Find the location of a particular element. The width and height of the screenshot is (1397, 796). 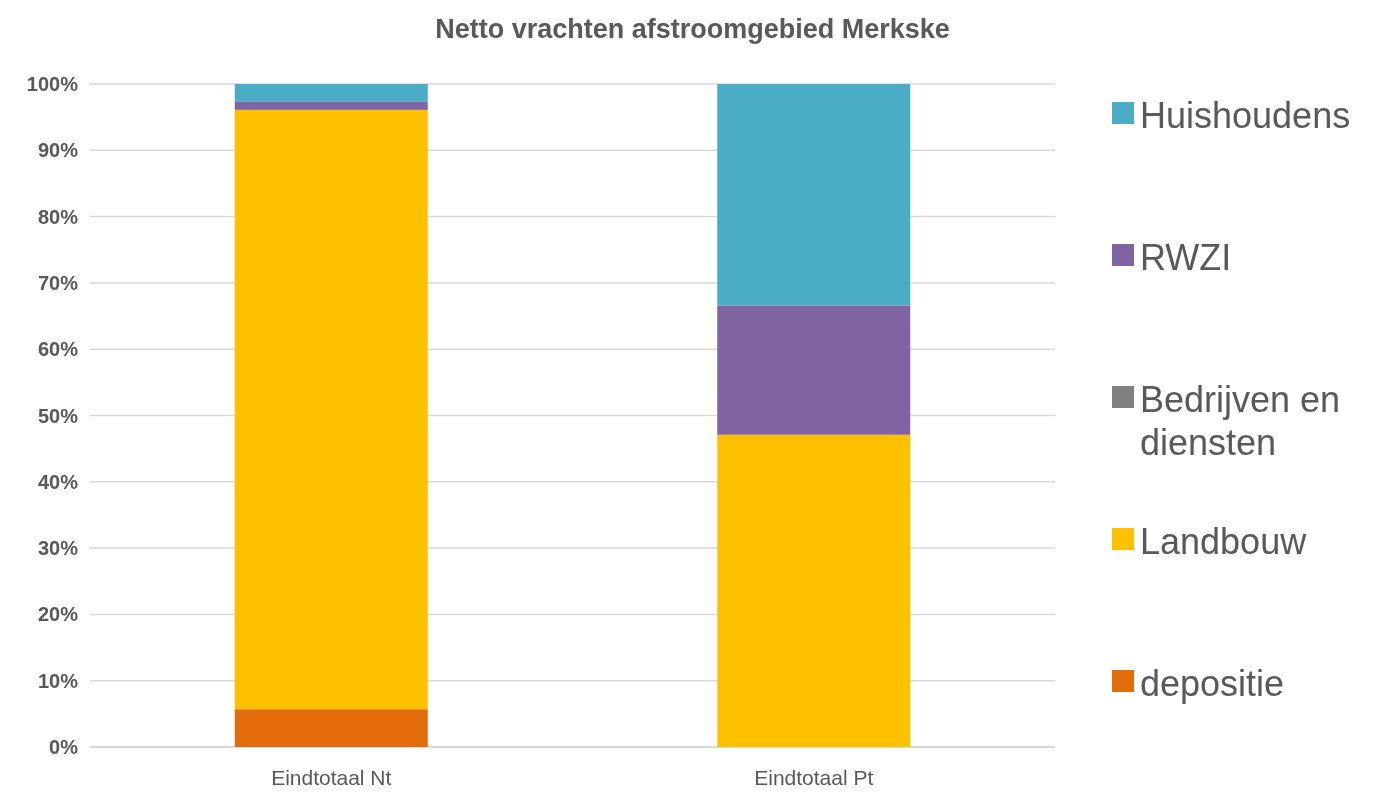

y-tick-label: 90% is located at coordinates (58, 150).